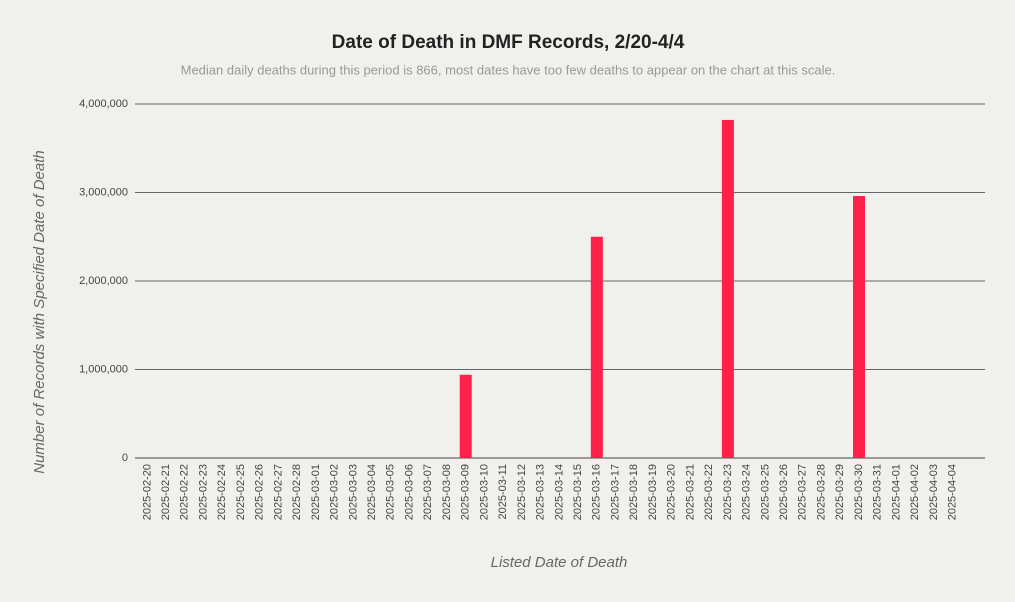  What do you see at coordinates (615, 492) in the screenshot?
I see `x-tick-label: 2025-03-17` at bounding box center [615, 492].